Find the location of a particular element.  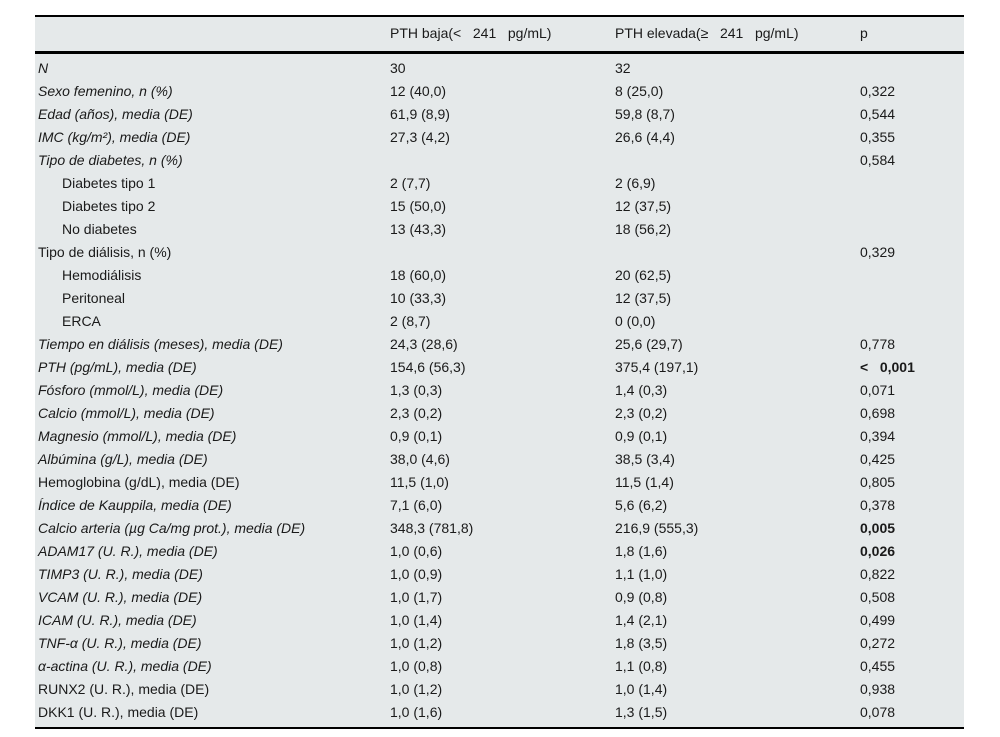

table-row: Hemodiálisis 18 (60,0) 20 (62,5) is located at coordinates (499, 275).